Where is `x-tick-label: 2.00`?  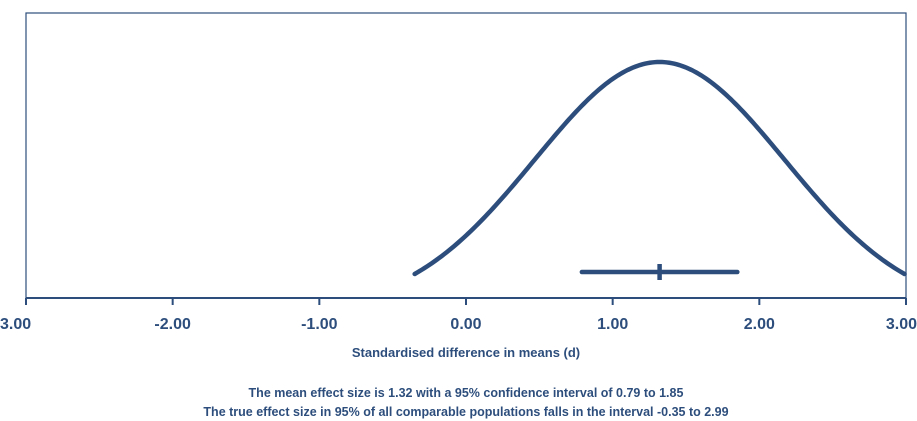 x-tick-label: 2.00 is located at coordinates (759, 324).